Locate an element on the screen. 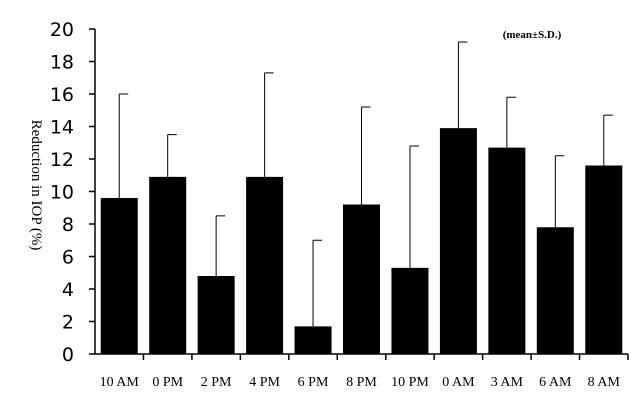 This screenshot has height=409, width=640. y-tick-label: 14 is located at coordinates (62, 128).